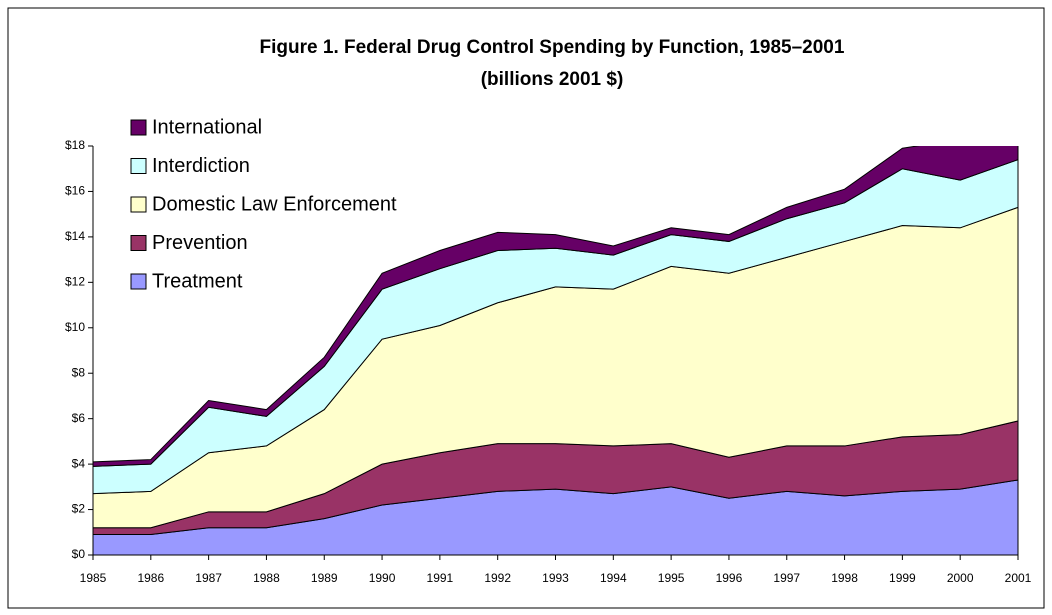 The image size is (1052, 615). What do you see at coordinates (75, 327) in the screenshot?
I see `y-tick-label: $10` at bounding box center [75, 327].